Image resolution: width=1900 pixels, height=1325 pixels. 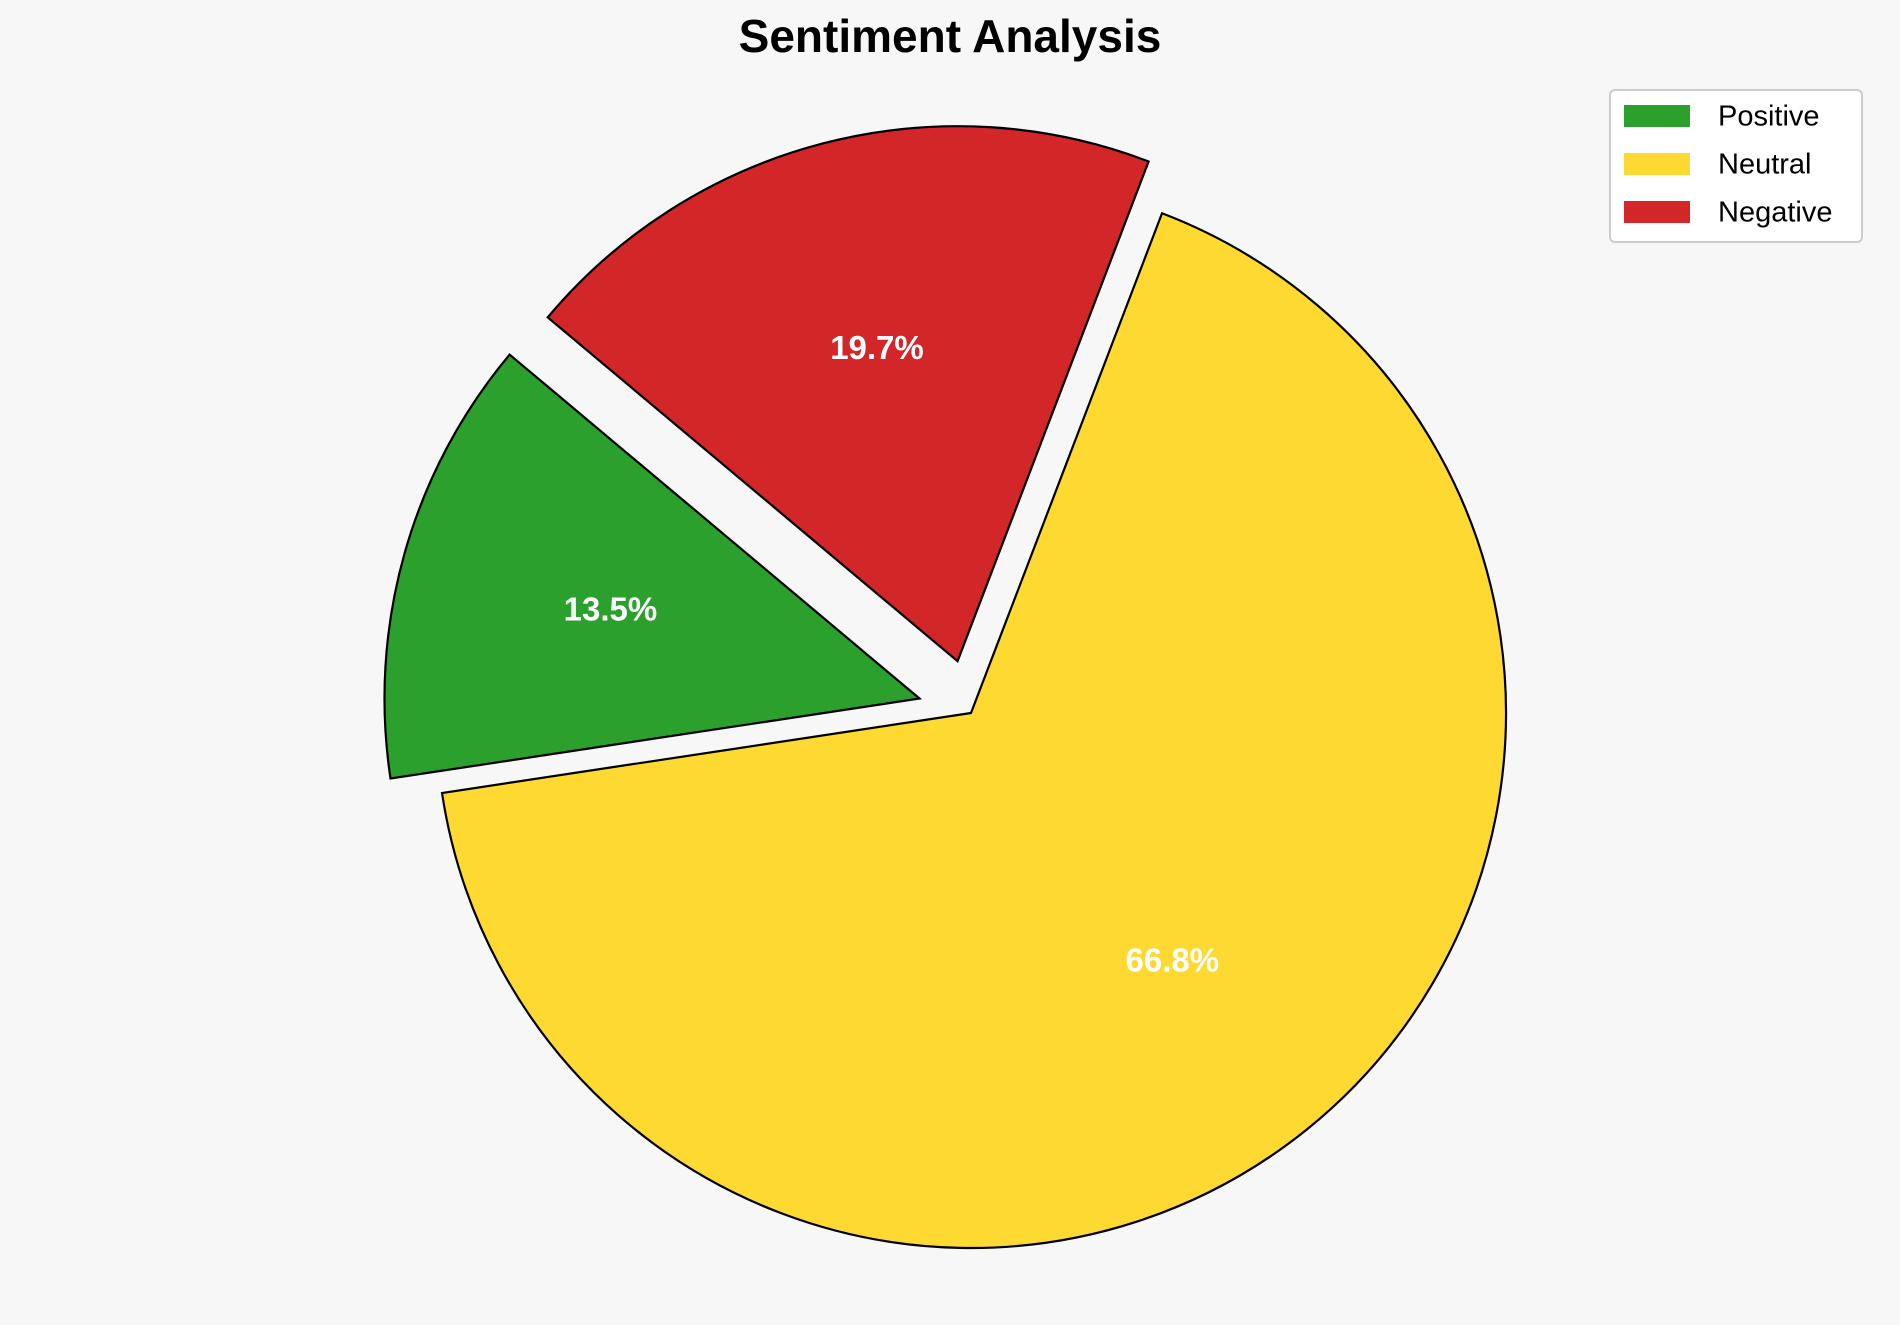 What do you see at coordinates (1765, 165) in the screenshot?
I see `legend-label: Neutral` at bounding box center [1765, 165].